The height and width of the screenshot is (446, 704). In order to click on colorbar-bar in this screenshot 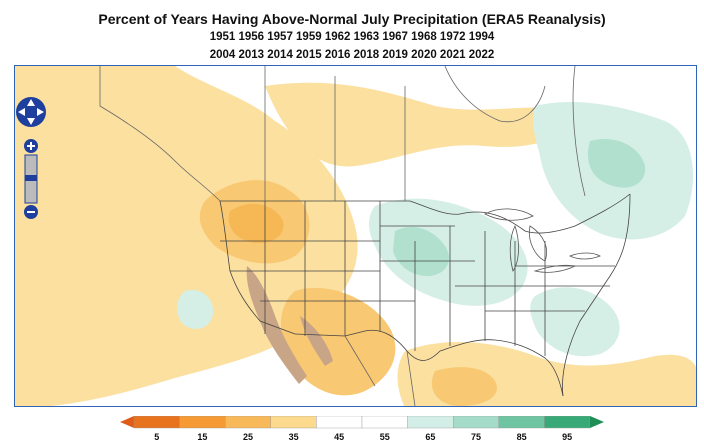, I will do `click(362, 422)`.